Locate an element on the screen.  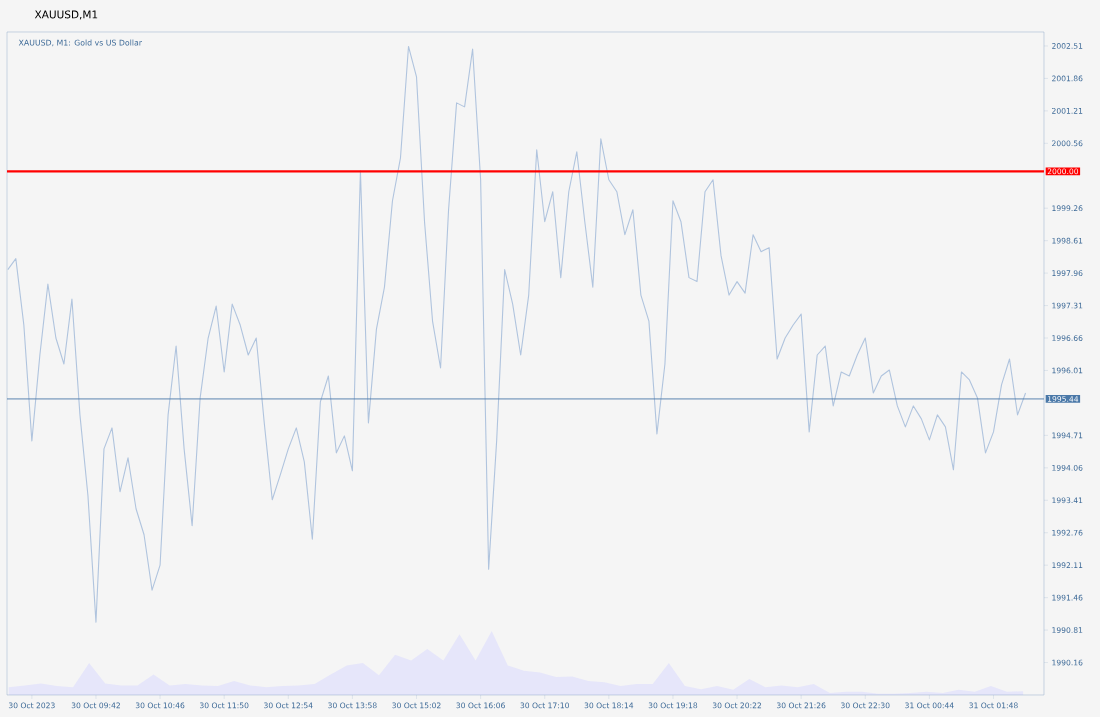
chart-title: XAUUSD,M1 is located at coordinates (66, 15).